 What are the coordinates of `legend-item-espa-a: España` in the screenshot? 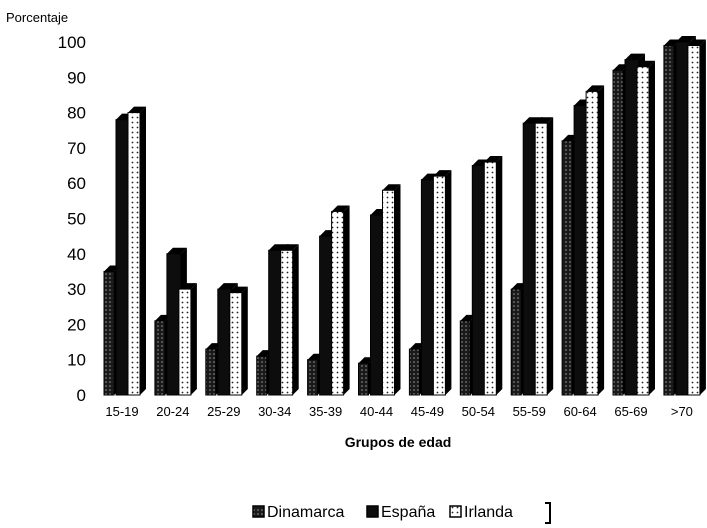 It's located at (400, 512).